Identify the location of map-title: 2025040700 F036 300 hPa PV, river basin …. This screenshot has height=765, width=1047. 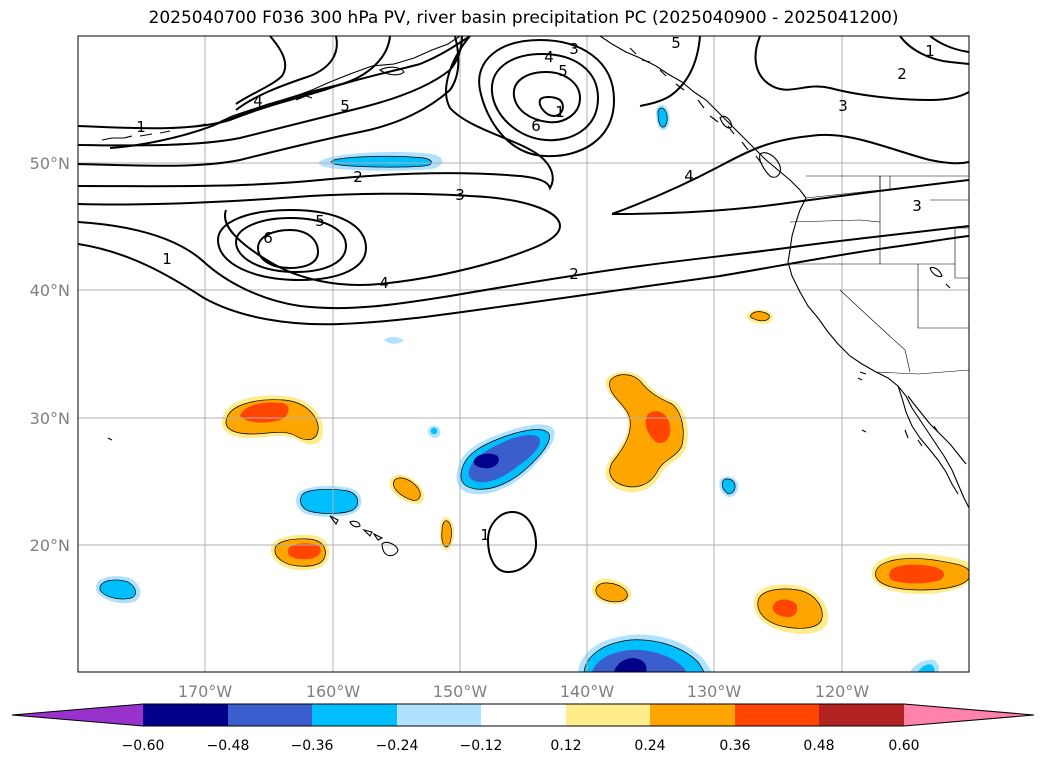
(523, 18).